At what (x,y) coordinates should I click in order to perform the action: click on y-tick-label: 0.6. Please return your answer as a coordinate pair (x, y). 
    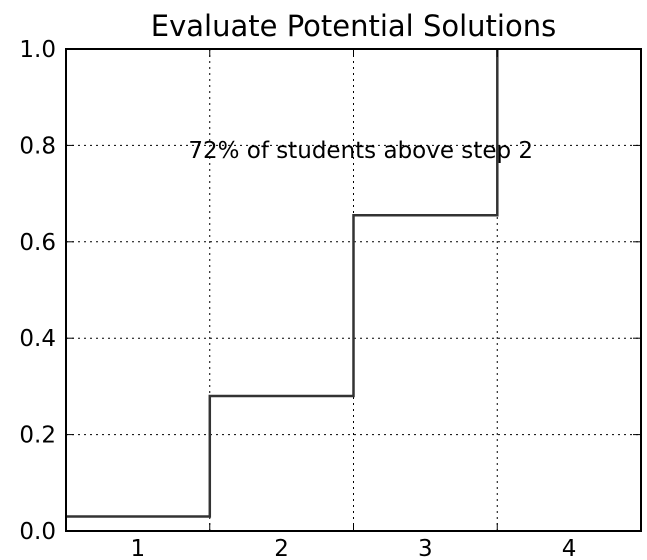
    Looking at the image, I should click on (37, 243).